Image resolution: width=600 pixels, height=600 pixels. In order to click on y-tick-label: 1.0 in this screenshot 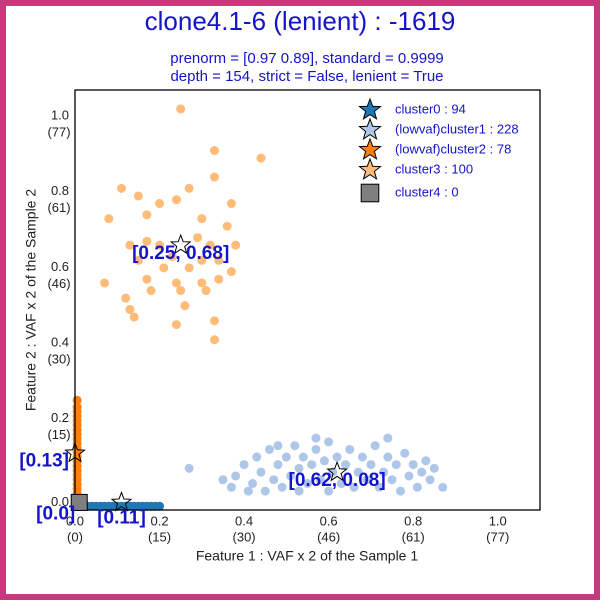, I will do `click(60, 114)`.